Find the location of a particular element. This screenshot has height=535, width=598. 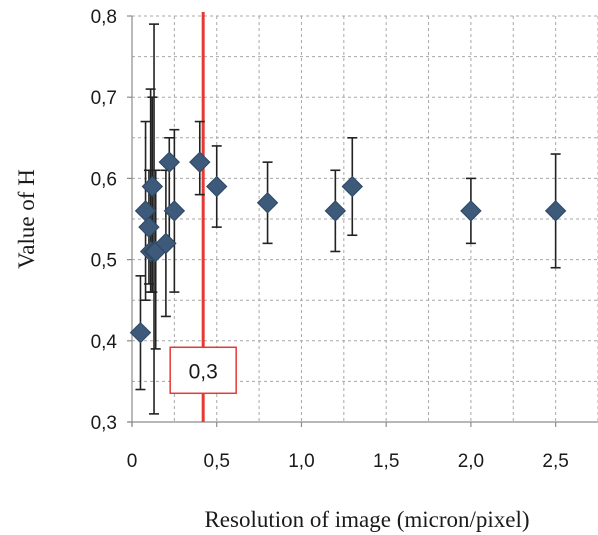

x-tick-label: 0 is located at coordinates (132, 461).